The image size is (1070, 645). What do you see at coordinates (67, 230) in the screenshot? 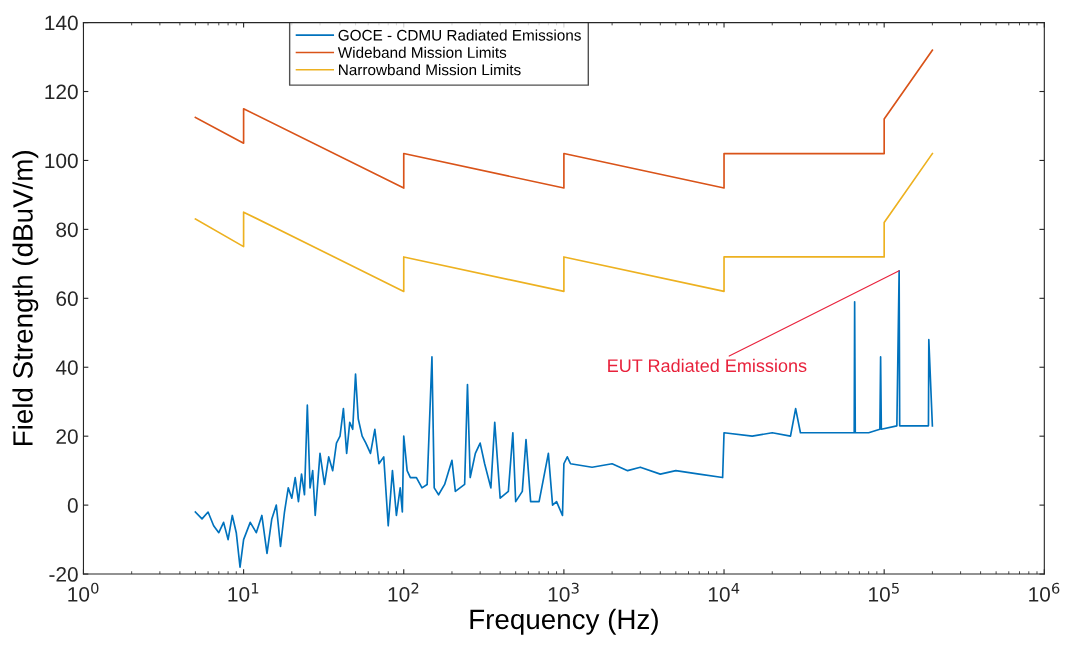
I see `y-tick-label: 80` at bounding box center [67, 230].